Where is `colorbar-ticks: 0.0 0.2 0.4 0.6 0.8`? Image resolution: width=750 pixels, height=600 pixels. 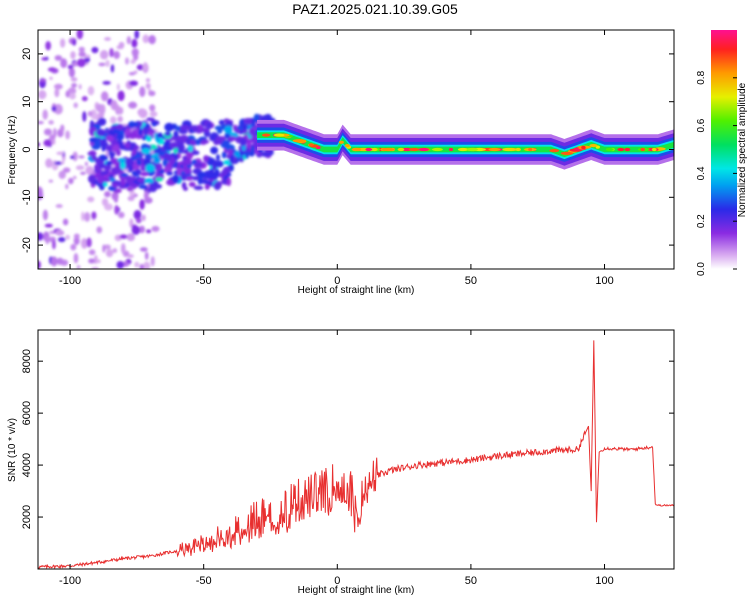 colorbar-ticks: 0.0 0.2 0.4 0.6 0.8 is located at coordinates (716, 173).